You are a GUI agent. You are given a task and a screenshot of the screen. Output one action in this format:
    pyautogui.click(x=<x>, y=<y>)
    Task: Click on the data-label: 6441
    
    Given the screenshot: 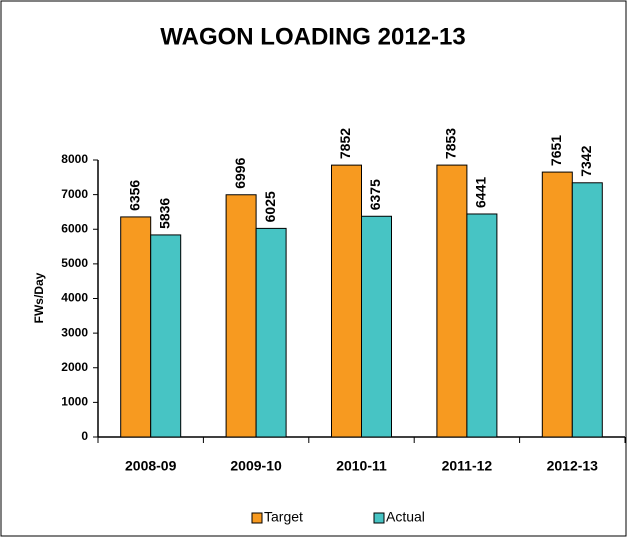 What is the action you would take?
    pyautogui.click(x=481, y=192)
    